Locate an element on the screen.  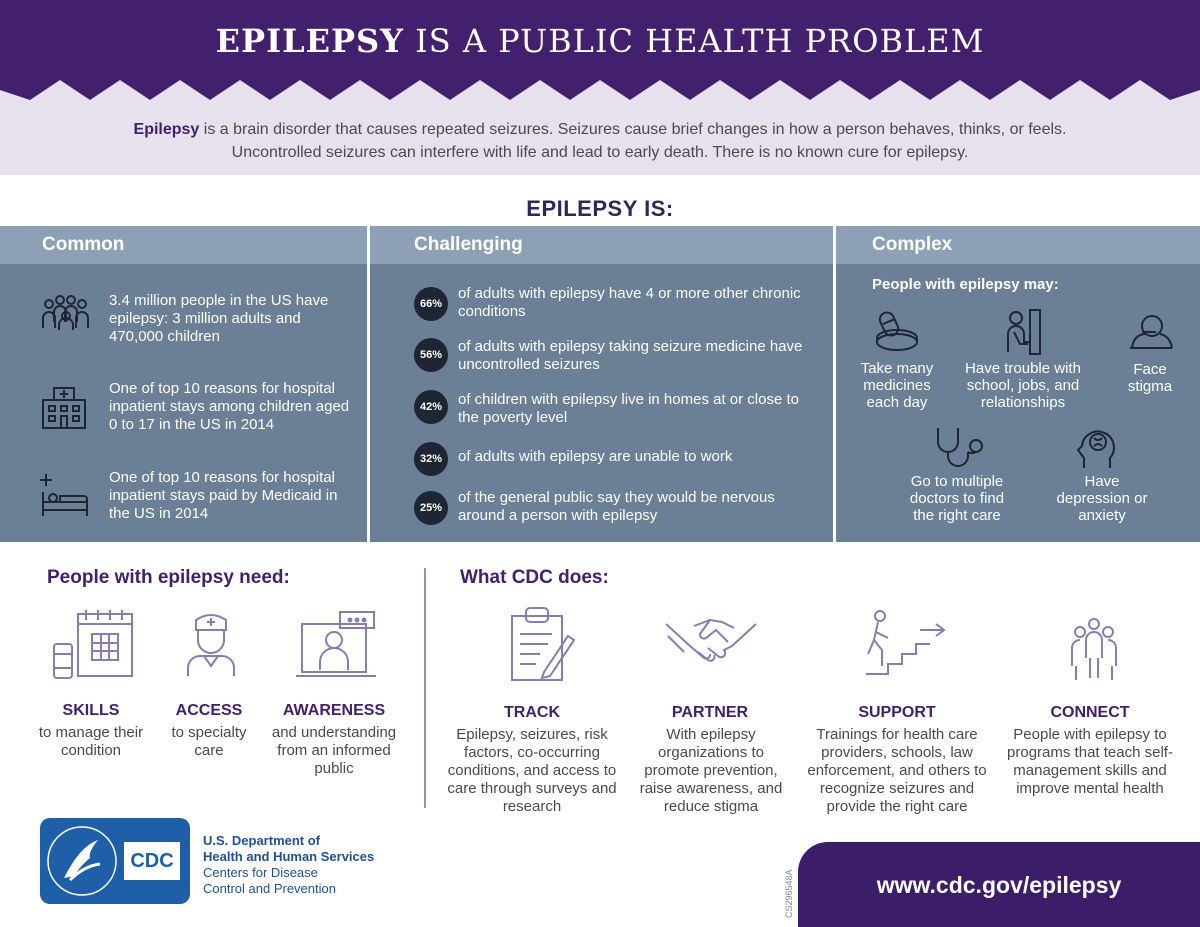
stethoscope-icon is located at coordinates (960, 447).